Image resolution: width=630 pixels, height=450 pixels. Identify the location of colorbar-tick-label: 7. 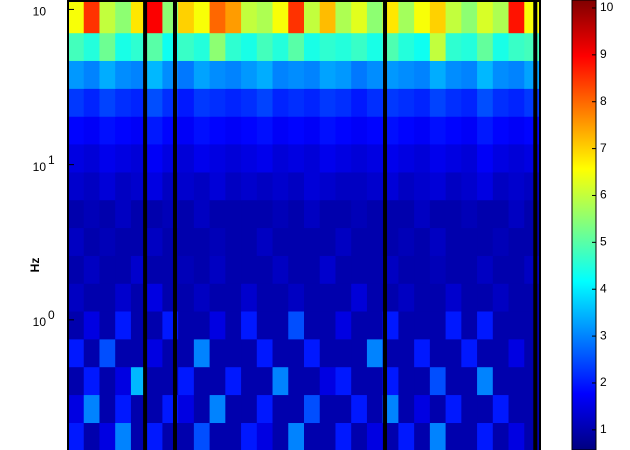
(603, 148).